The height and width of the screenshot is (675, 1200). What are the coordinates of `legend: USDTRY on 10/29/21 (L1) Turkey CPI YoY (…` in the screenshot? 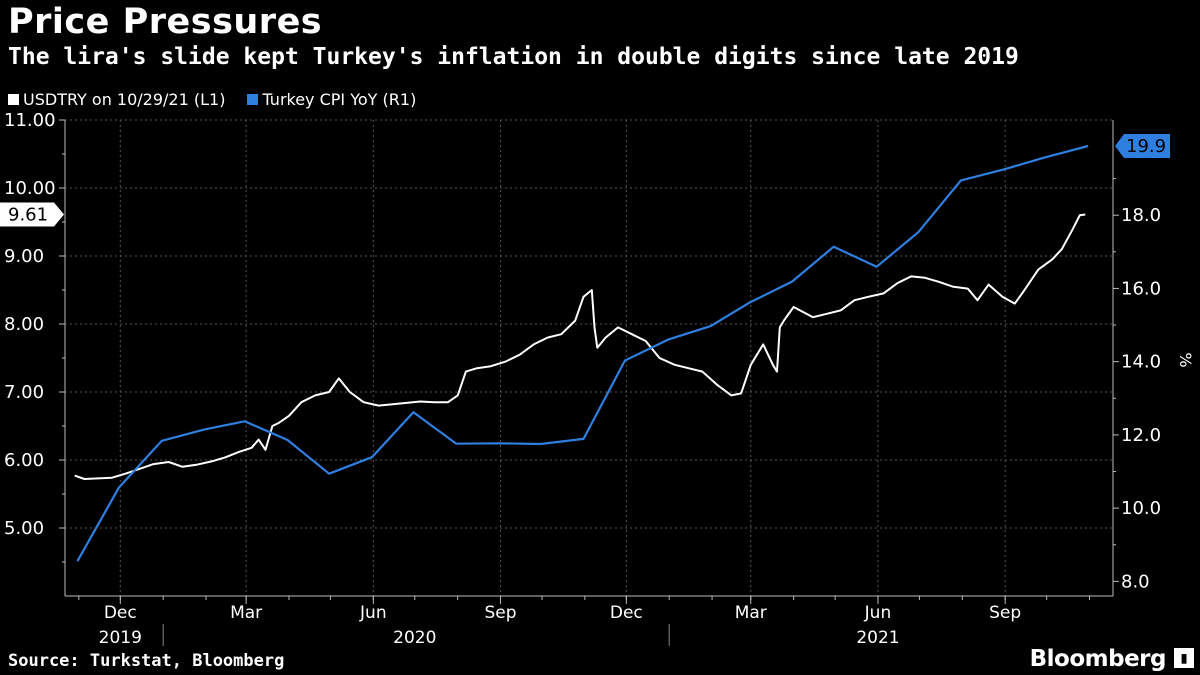 It's located at (212, 99).